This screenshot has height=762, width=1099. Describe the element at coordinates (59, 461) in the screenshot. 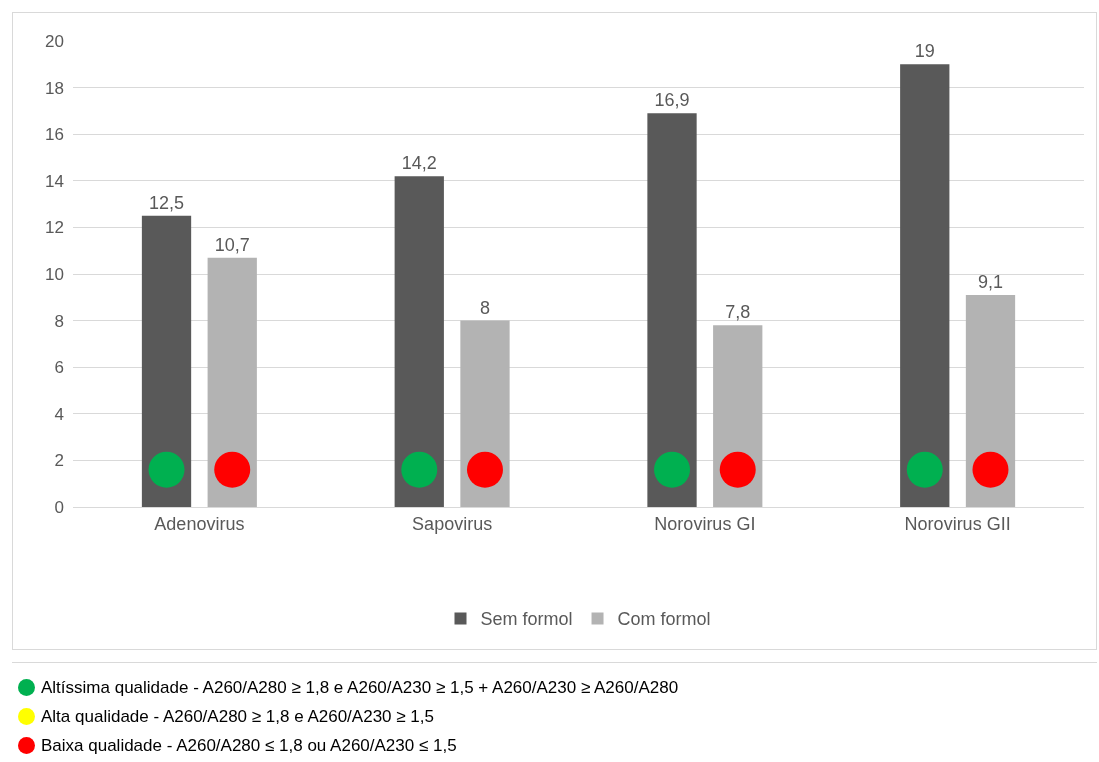

I see `y-tick-label: 2` at that location.